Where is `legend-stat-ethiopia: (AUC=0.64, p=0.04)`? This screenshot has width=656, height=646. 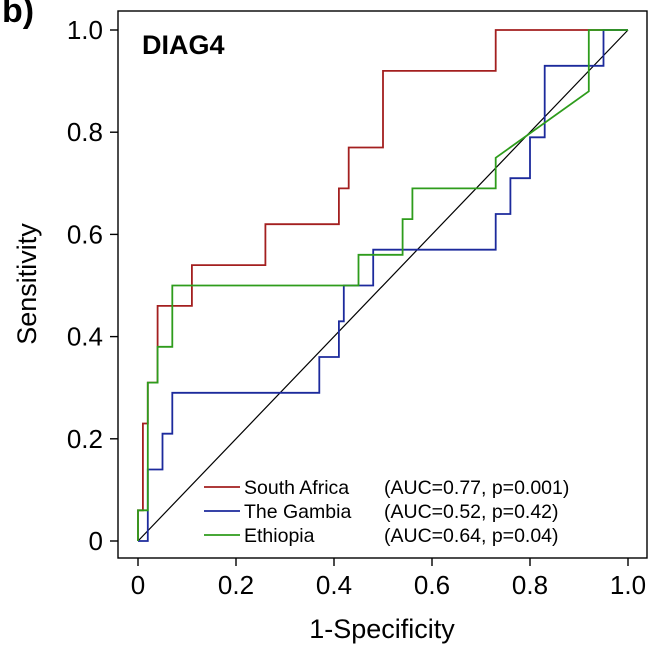
legend-stat-ethiopia: (AUC=0.64, p=0.04) is located at coordinates (471, 536).